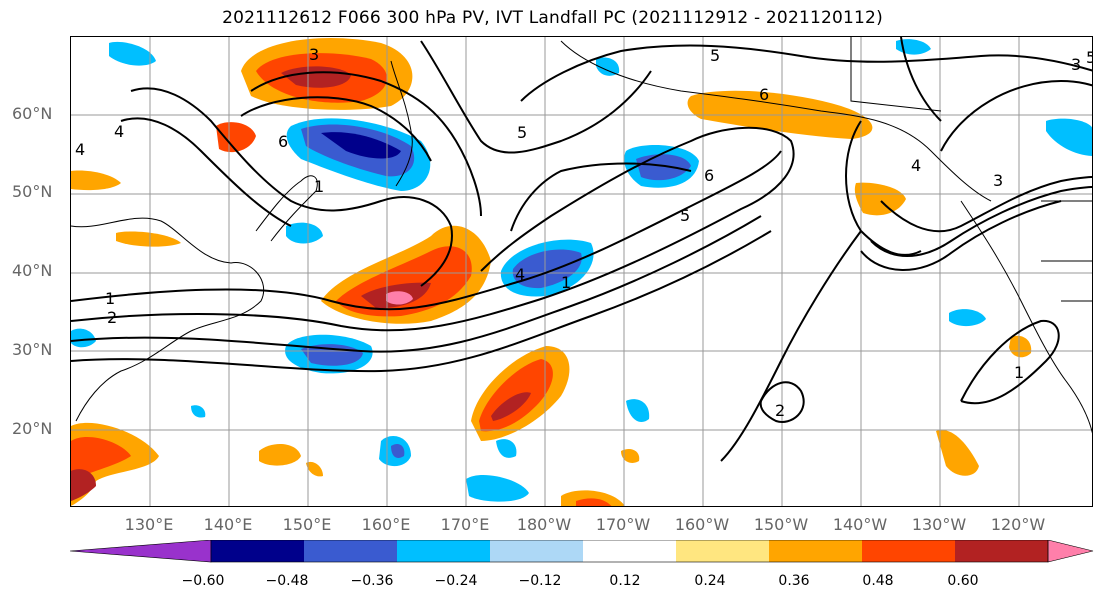  What do you see at coordinates (203, 581) in the screenshot?
I see `colorbar-tick: −0.60` at bounding box center [203, 581].